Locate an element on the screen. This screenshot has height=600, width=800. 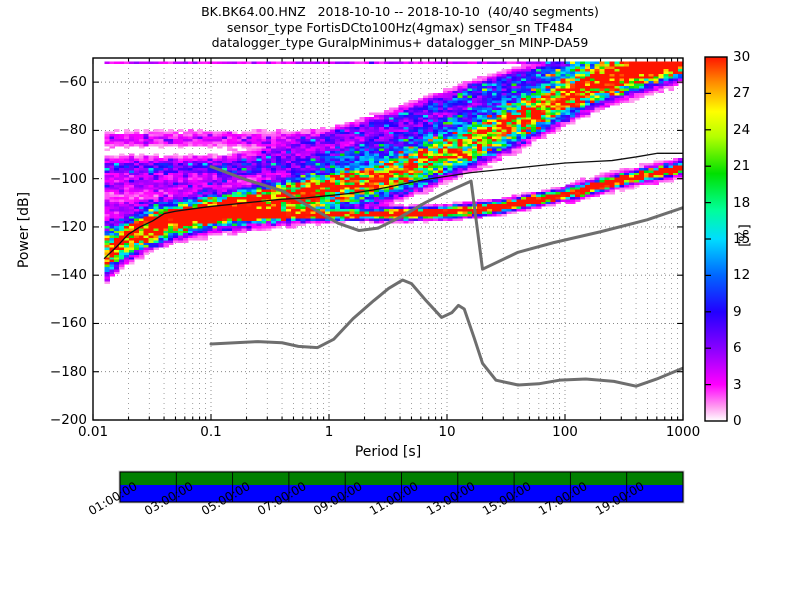
y-tick-label: −200 is located at coordinates (68, 420).